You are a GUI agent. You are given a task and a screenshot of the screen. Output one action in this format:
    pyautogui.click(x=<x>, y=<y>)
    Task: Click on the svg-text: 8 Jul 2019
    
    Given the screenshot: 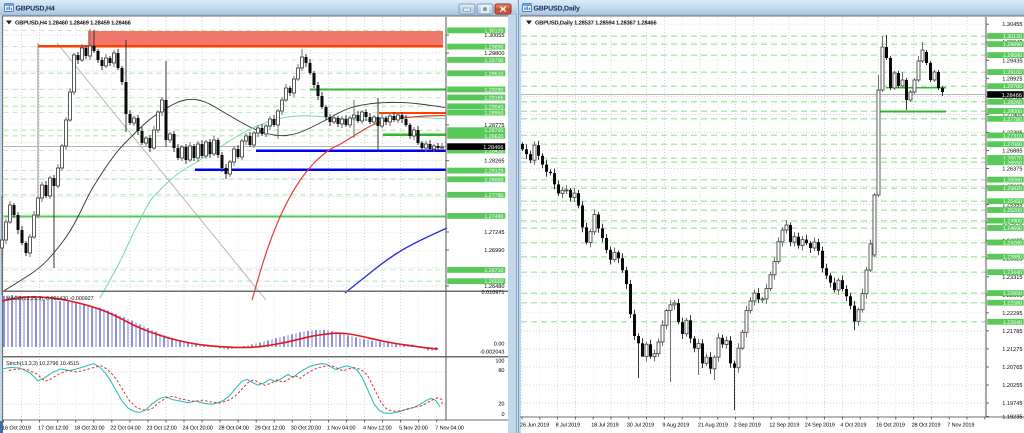 What is the action you would take?
    pyautogui.click(x=568, y=426)
    